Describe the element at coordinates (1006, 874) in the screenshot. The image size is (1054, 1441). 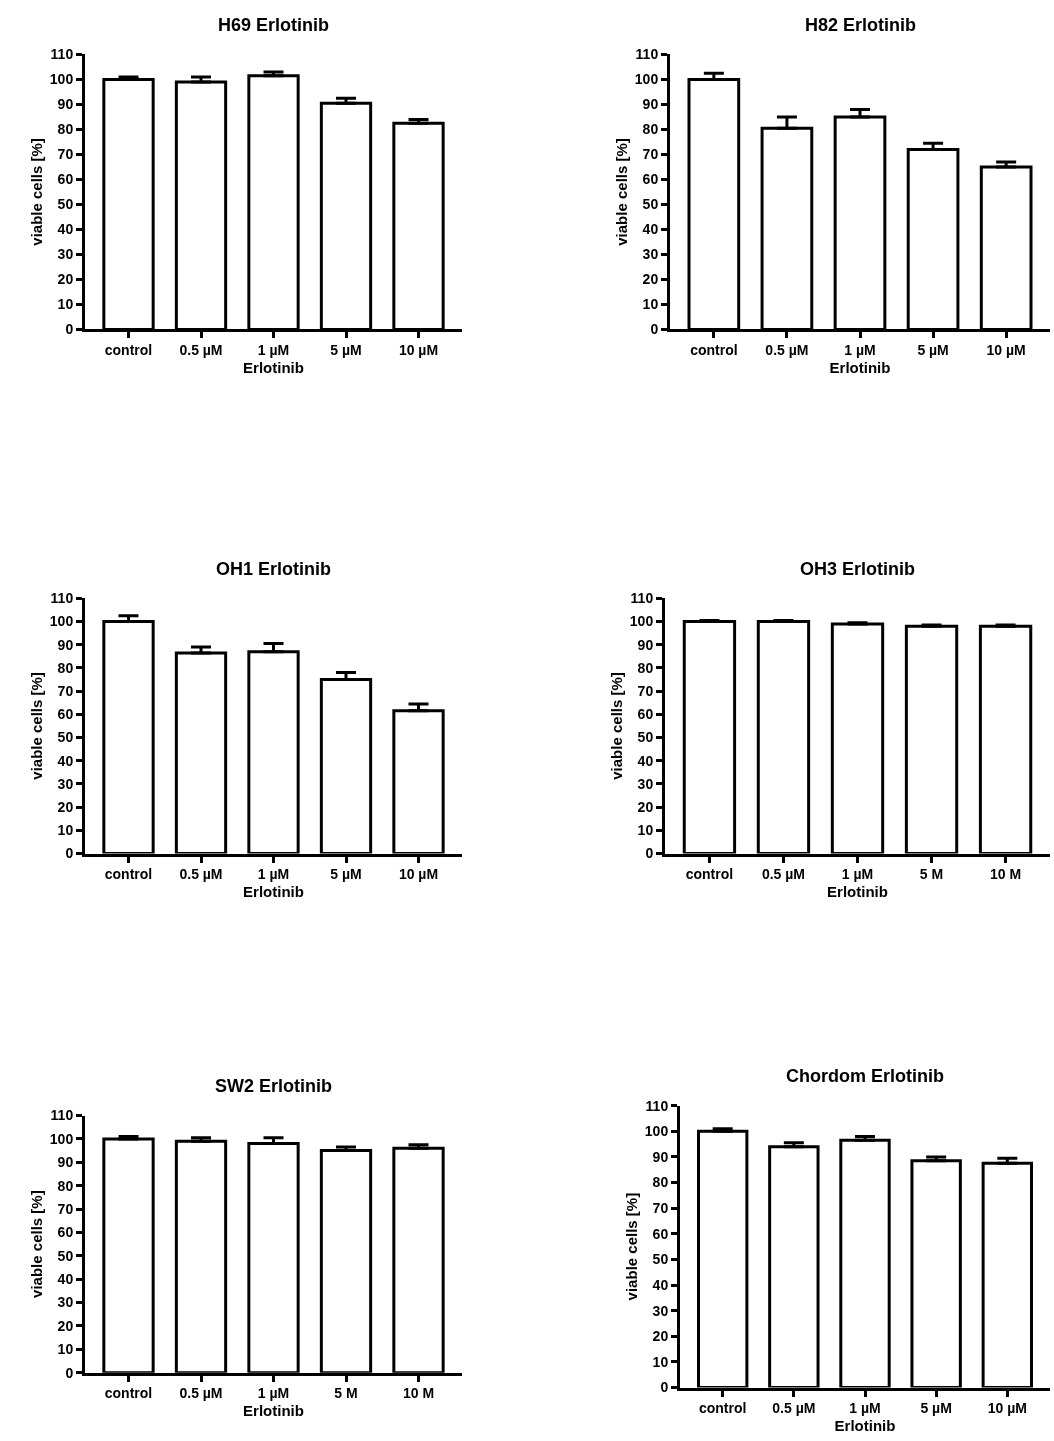
I see `x-tick-label: 10 M` at that location.